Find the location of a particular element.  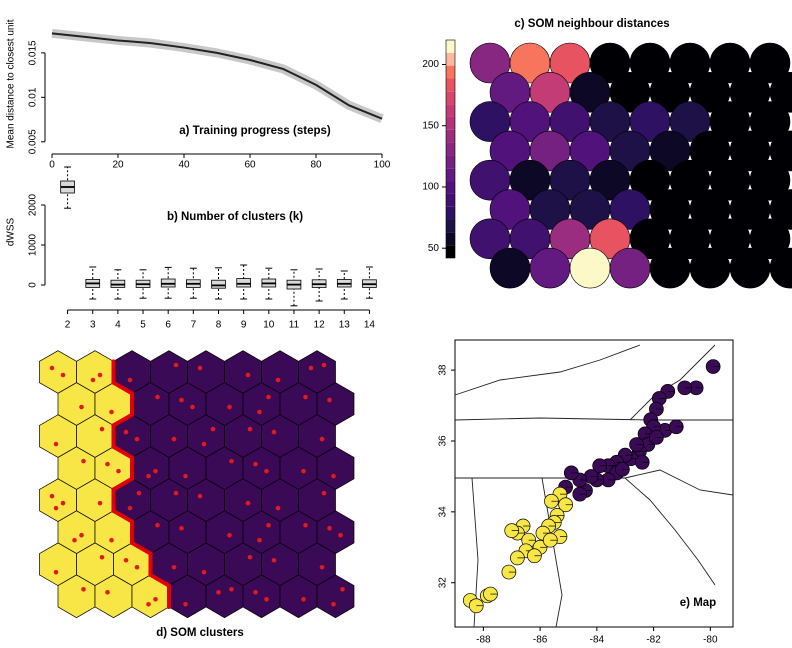

y-tick-label: 34 is located at coordinates (443, 512).